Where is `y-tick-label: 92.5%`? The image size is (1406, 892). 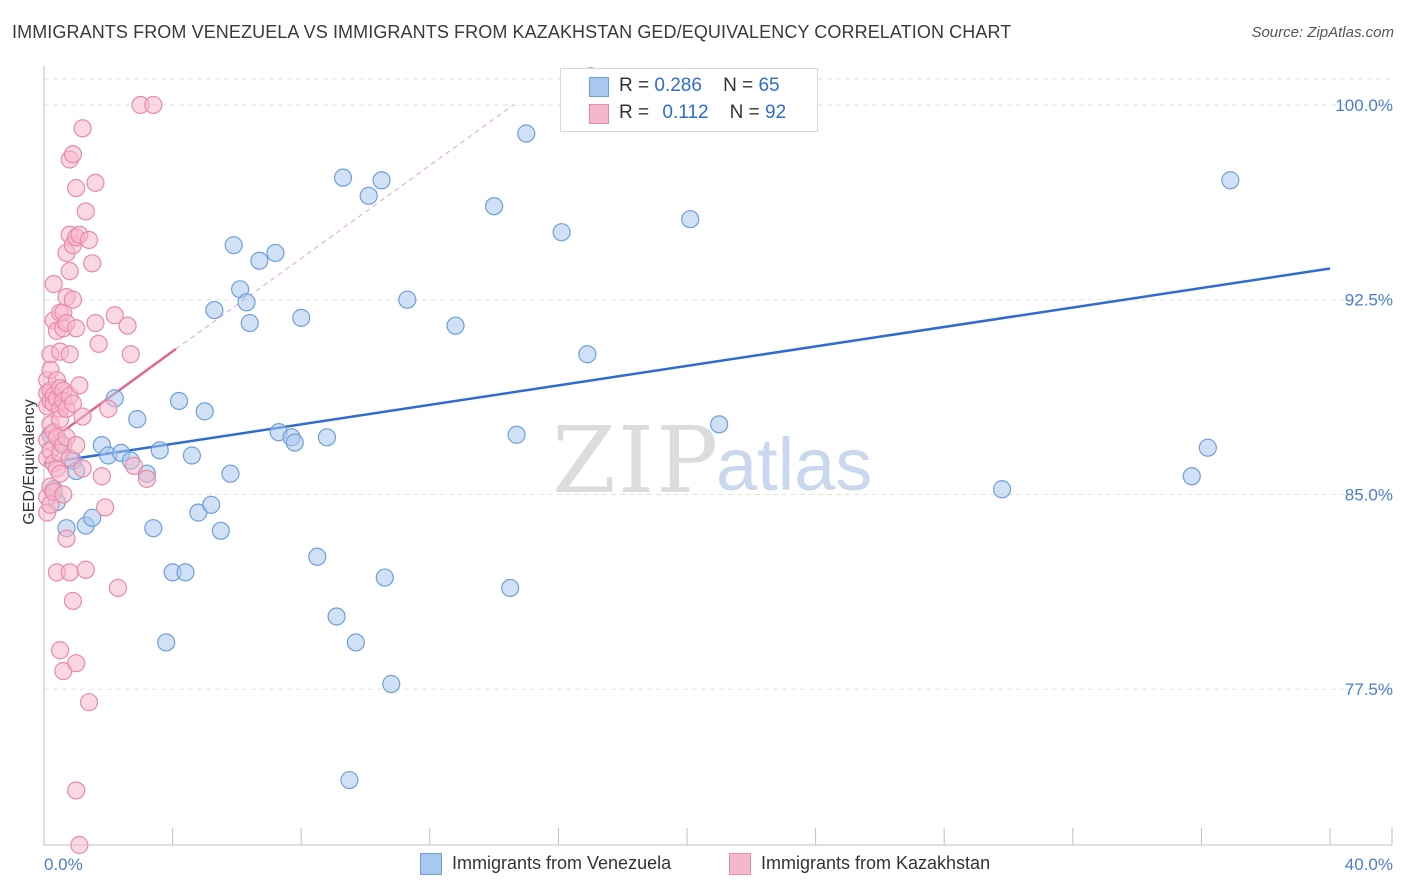 y-tick-label: 92.5% is located at coordinates (1369, 300).